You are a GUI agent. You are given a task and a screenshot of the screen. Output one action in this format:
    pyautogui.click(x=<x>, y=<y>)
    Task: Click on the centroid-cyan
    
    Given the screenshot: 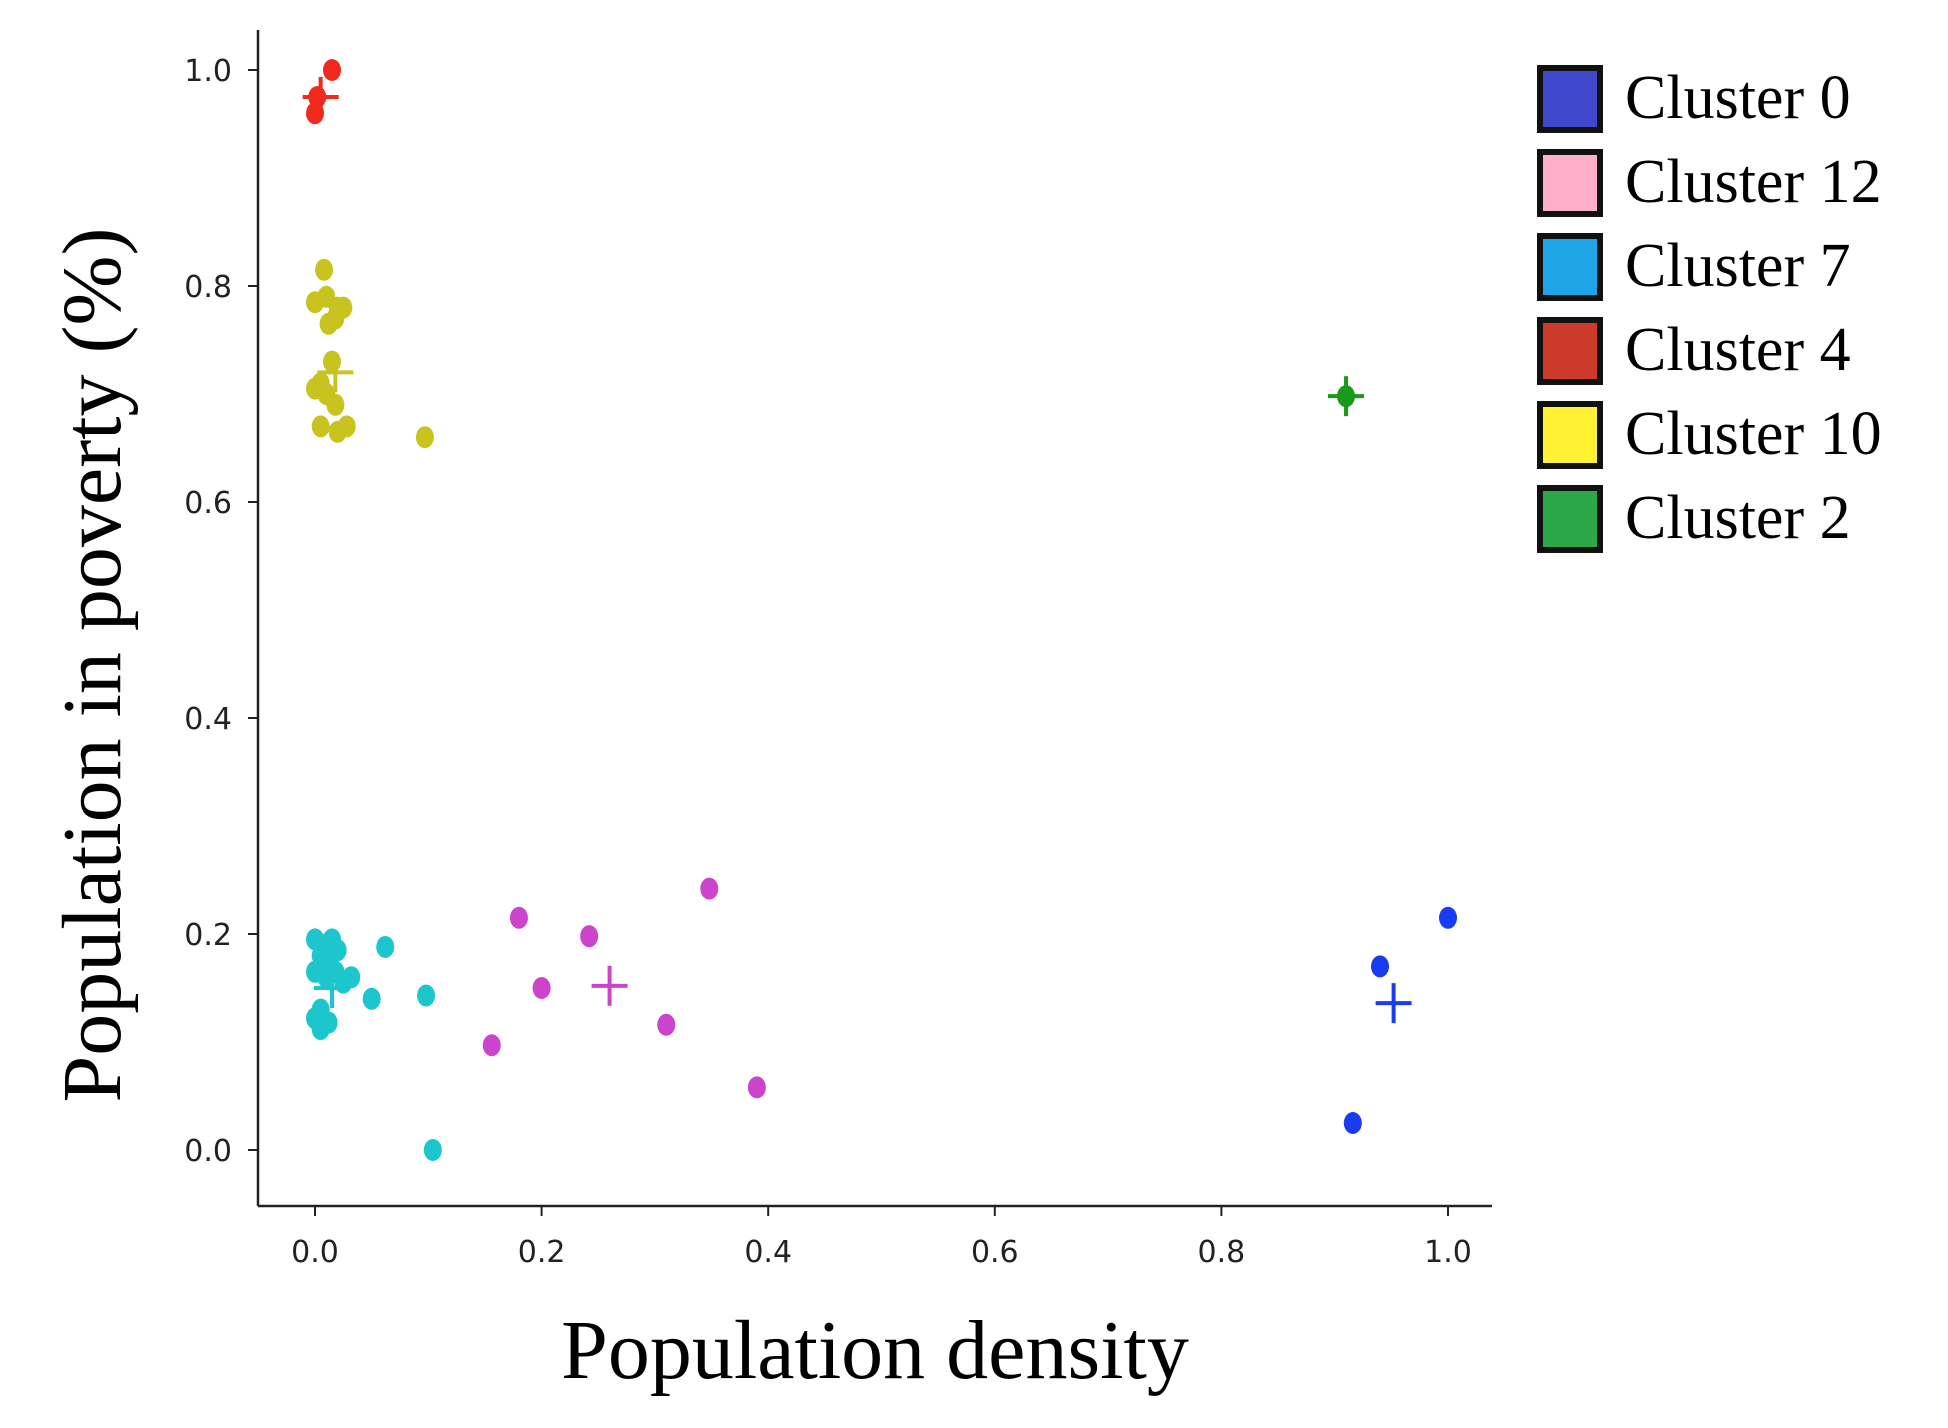 What is the action you would take?
    pyautogui.click(x=331, y=988)
    